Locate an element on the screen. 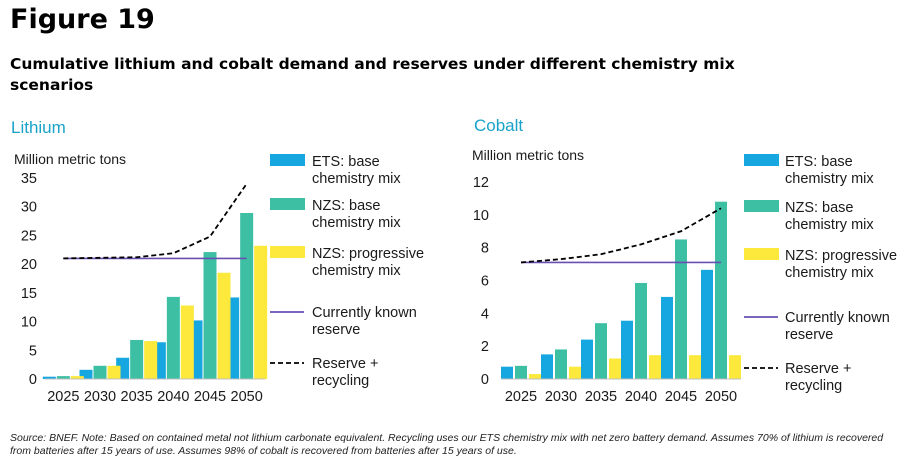  cobalt-y-tick-label: 8 is located at coordinates (485, 249).